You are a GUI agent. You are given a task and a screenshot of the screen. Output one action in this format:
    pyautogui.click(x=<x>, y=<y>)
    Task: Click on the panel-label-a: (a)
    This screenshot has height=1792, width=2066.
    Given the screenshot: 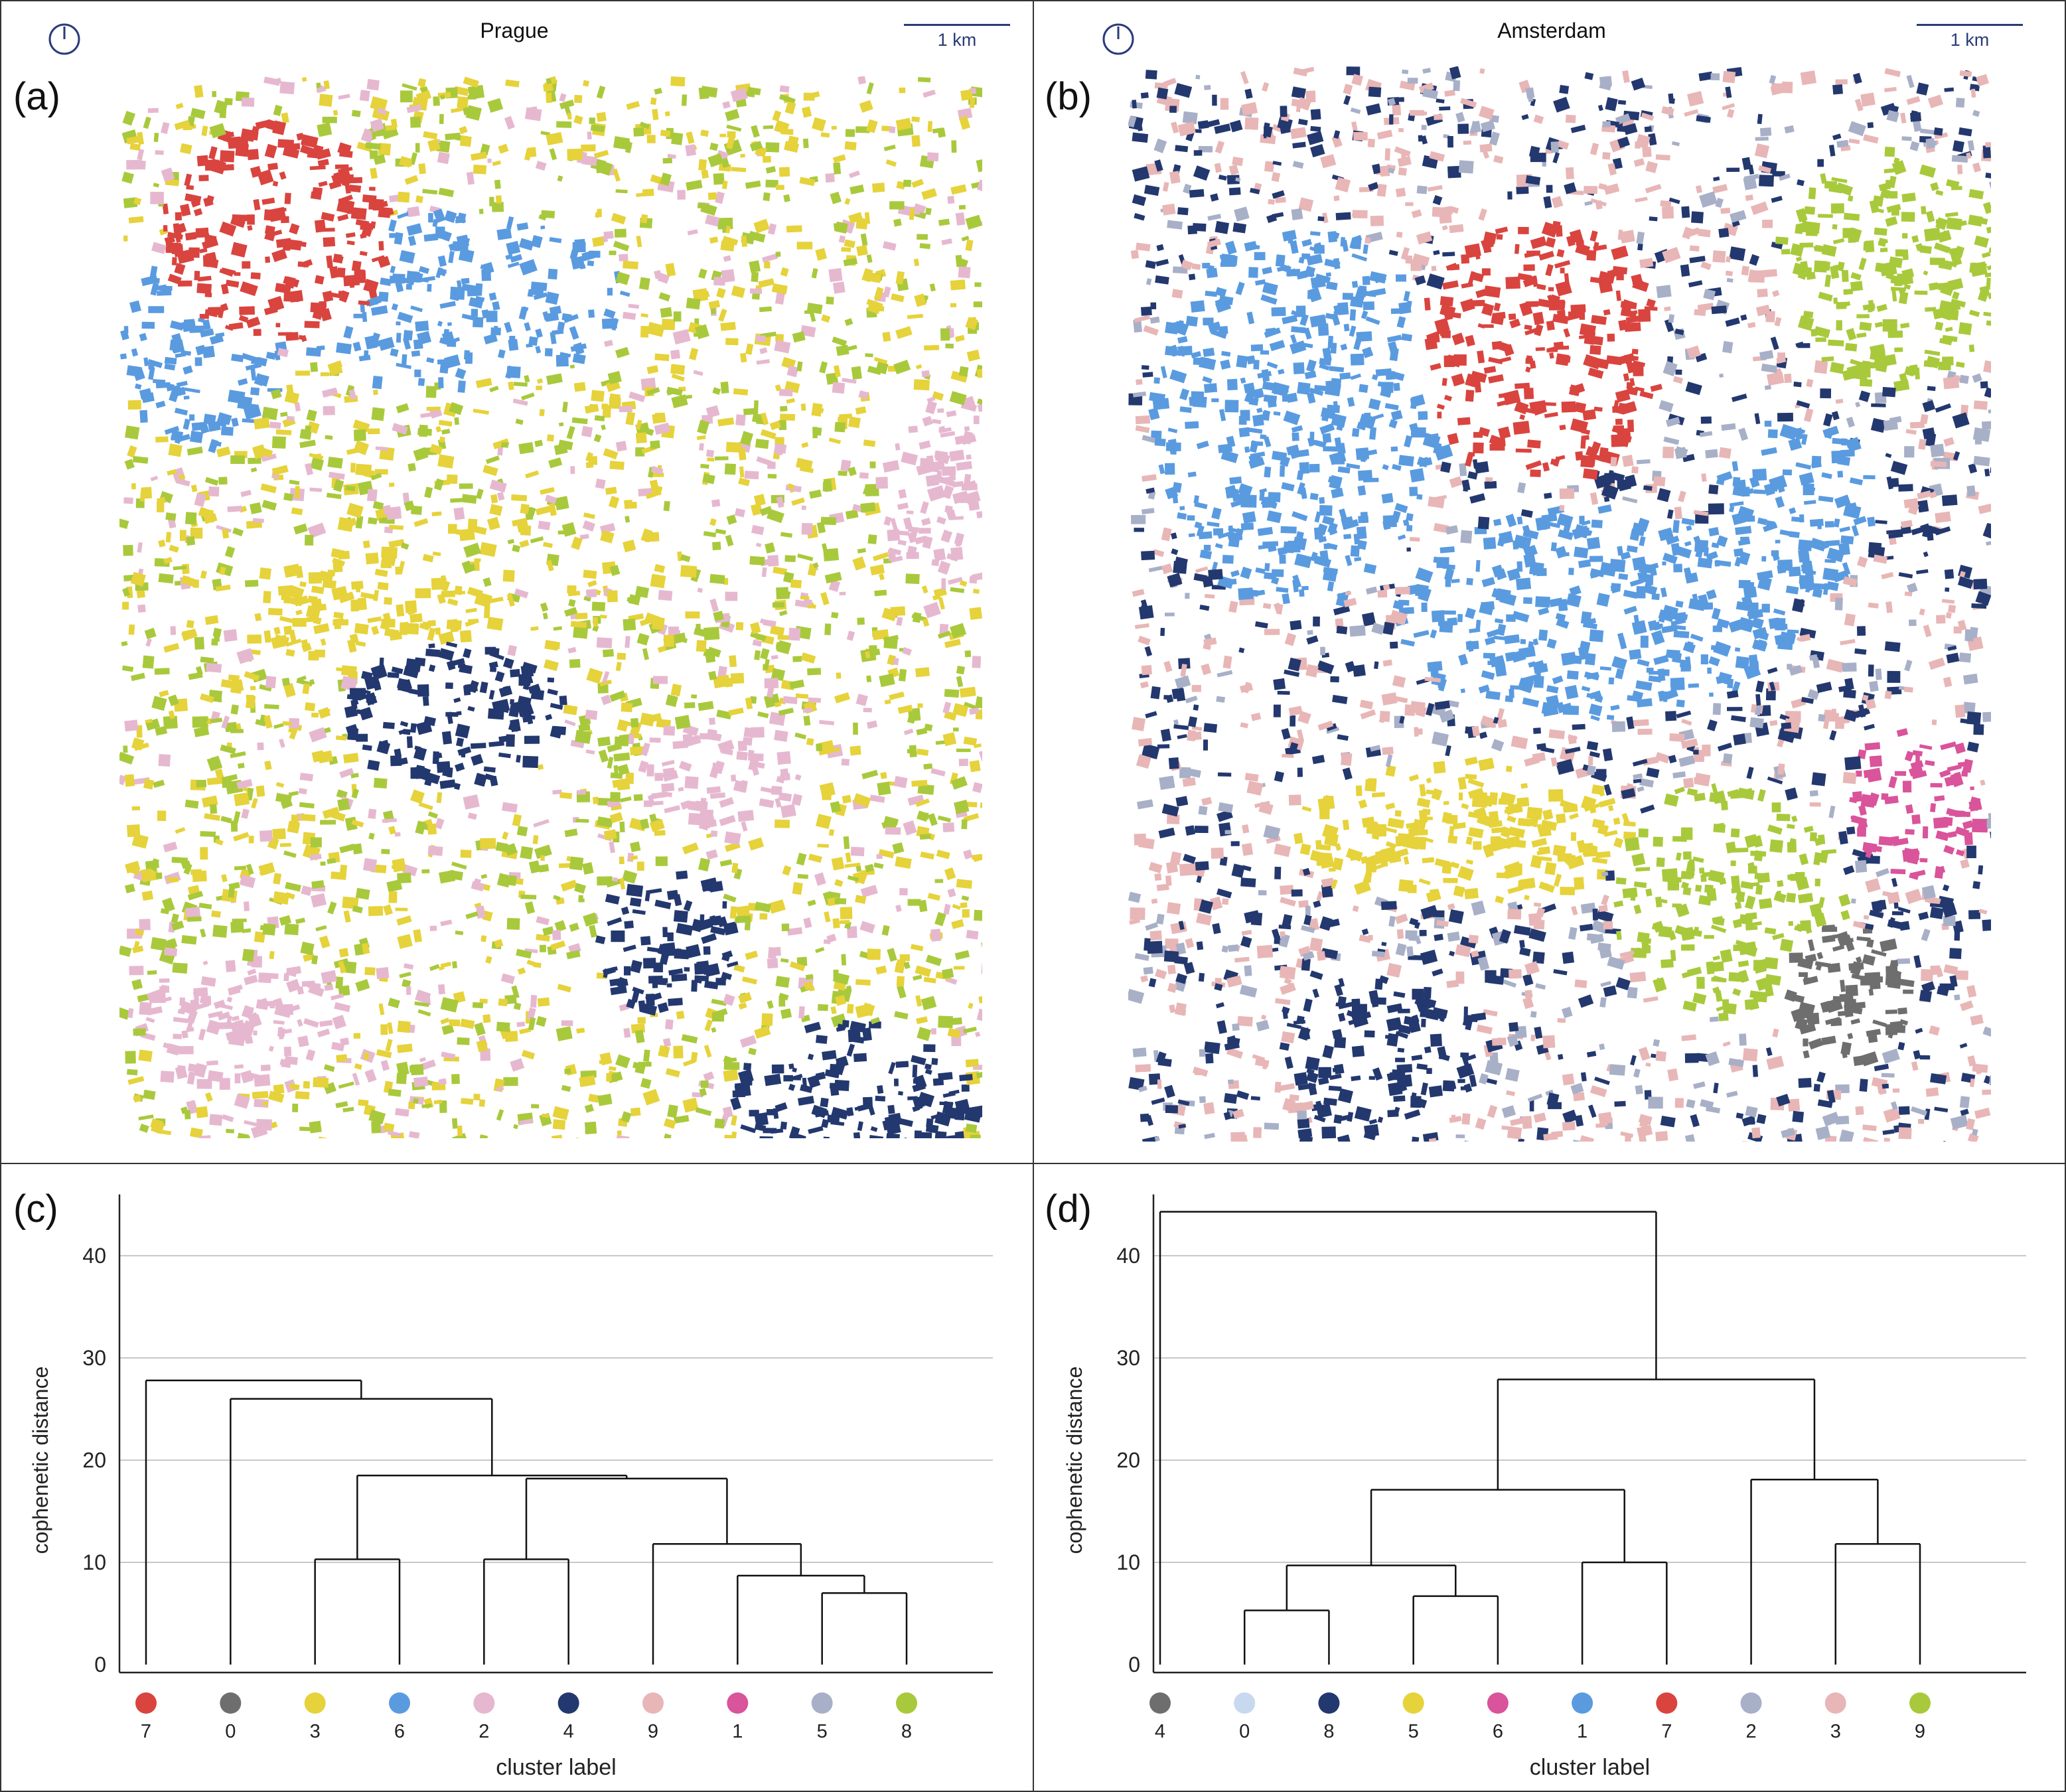 What is the action you would take?
    pyautogui.click(x=36, y=96)
    